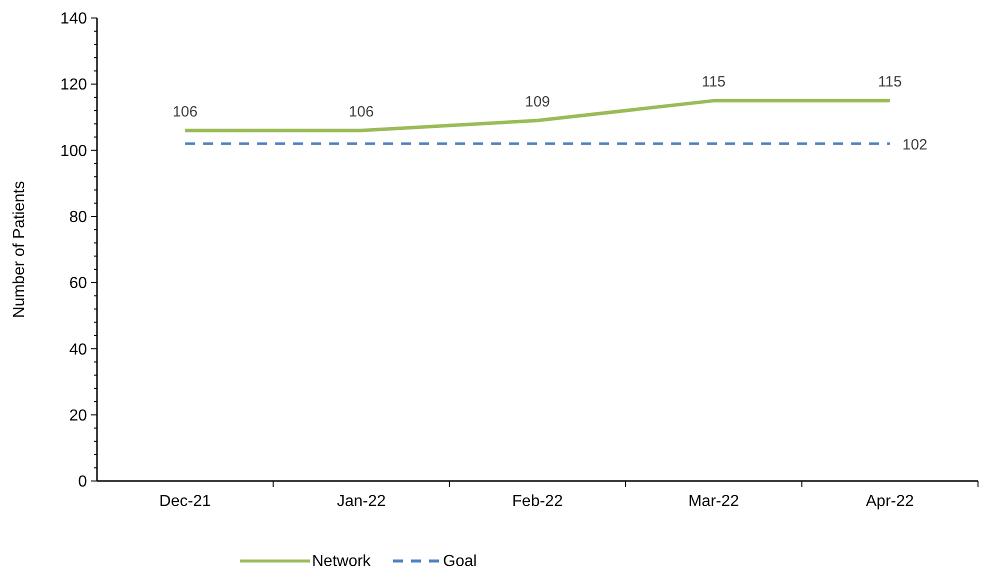  I want to click on x-tick-label: Jan-22, so click(361, 501).